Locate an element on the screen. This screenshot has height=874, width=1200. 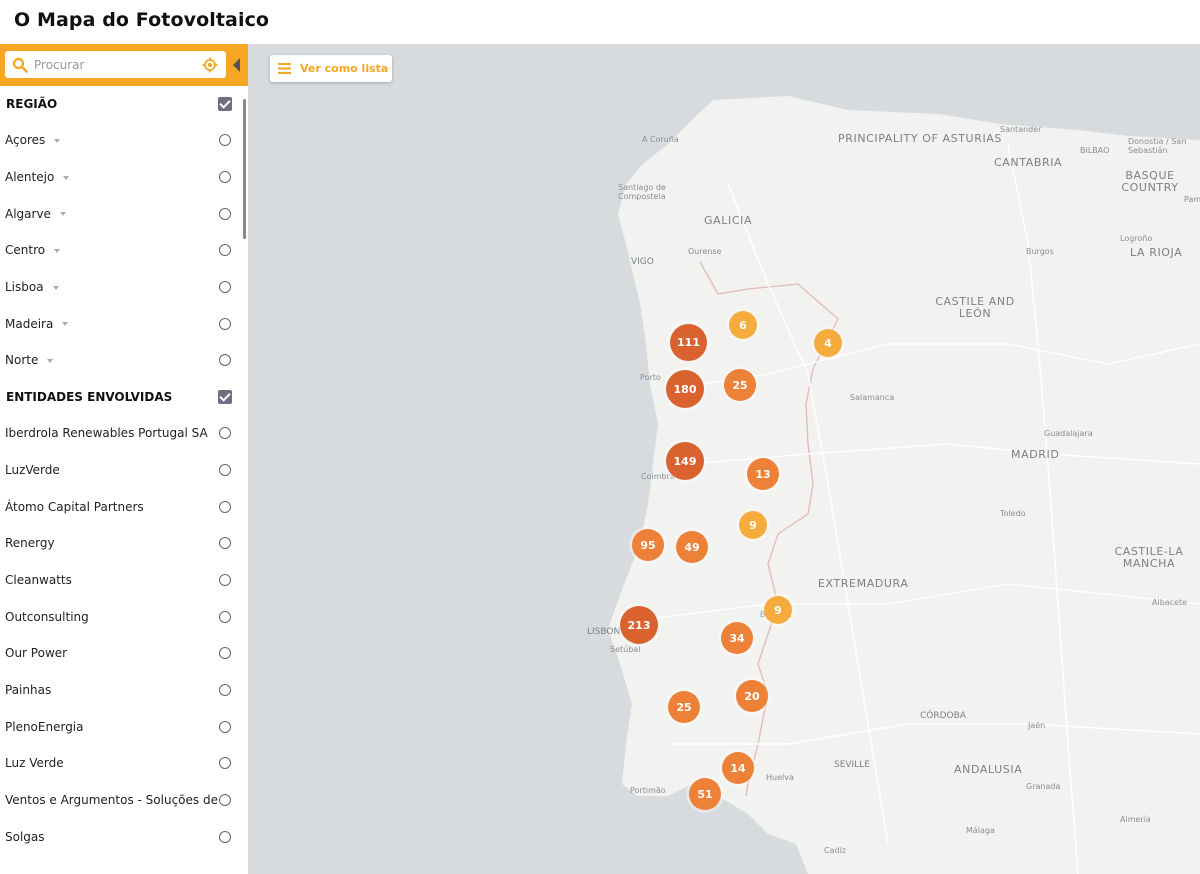
header: O Mapa do Fotovoltaico is located at coordinates (600, 22).